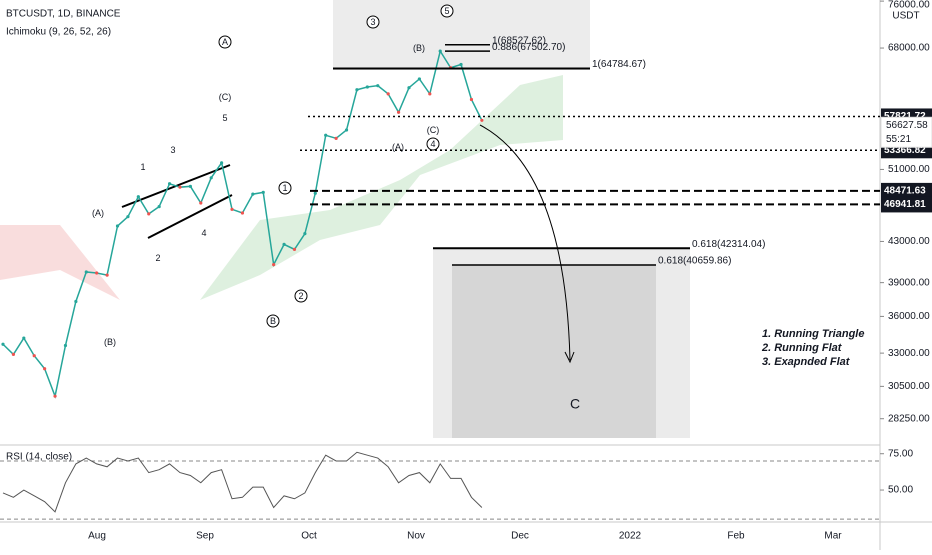 This screenshot has width=932, height=555. What do you see at coordinates (905, 116) in the screenshot?
I see `level-label: 57821.72` at bounding box center [905, 116].